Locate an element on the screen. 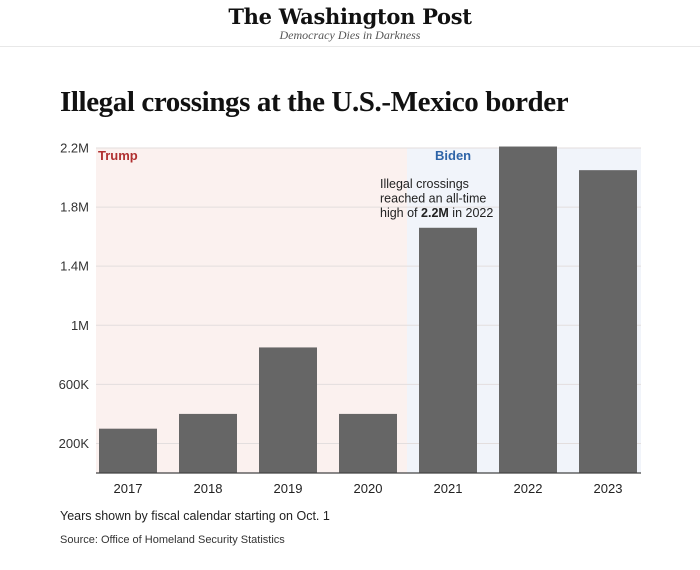  x-tick-label: 2023 is located at coordinates (608, 488).